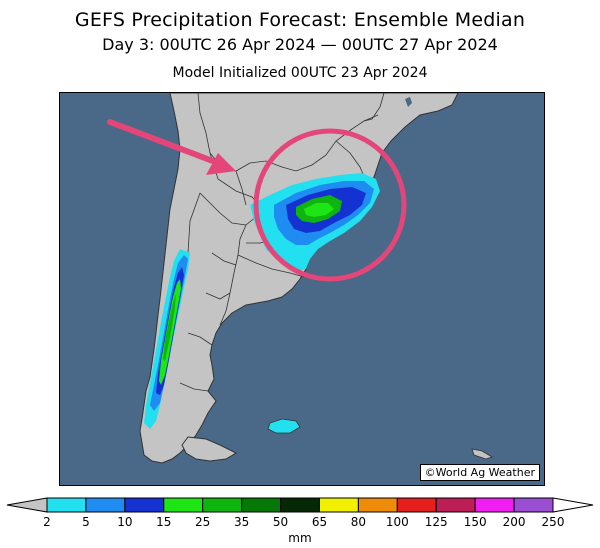 This screenshot has width=600, height=548. Describe the element at coordinates (300, 521) in the screenshot. I see `colorbar-legend: 2 5 10 15 25 35 50 65 80 100 125 150 200 250 mm` at that location.